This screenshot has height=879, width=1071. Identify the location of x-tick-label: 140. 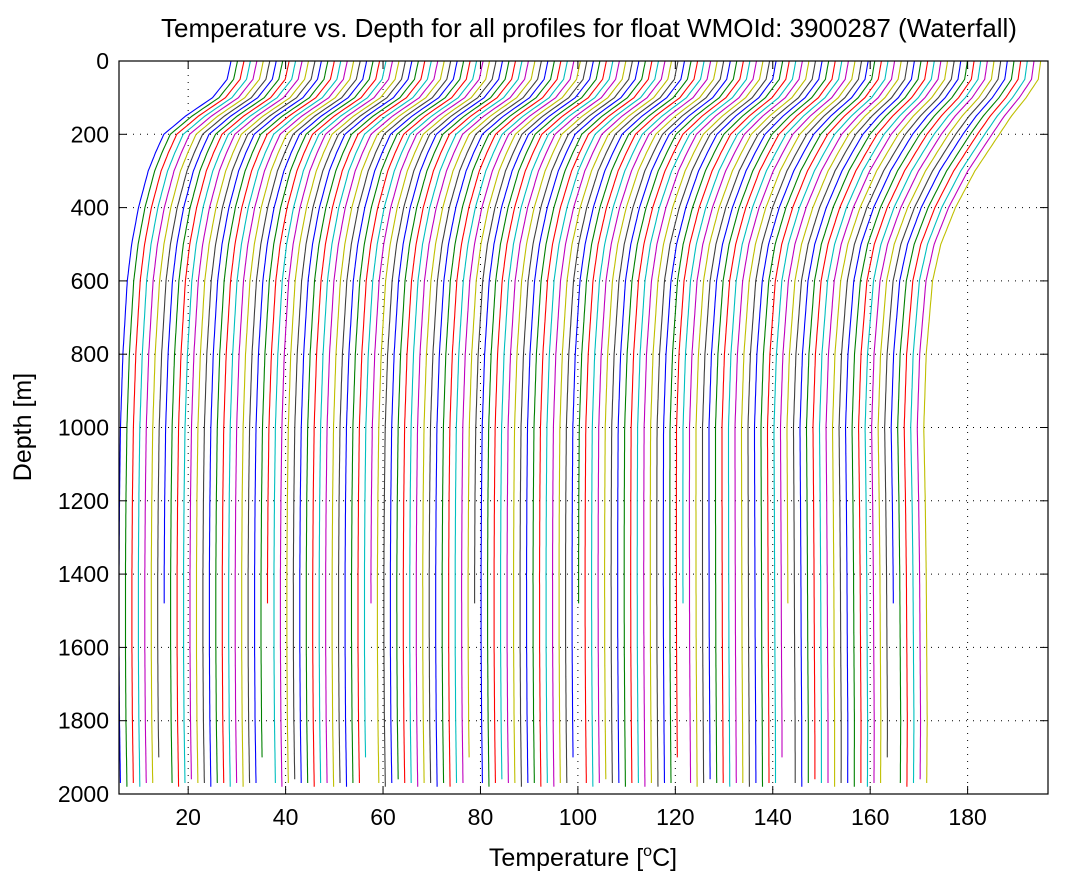
(773, 817).